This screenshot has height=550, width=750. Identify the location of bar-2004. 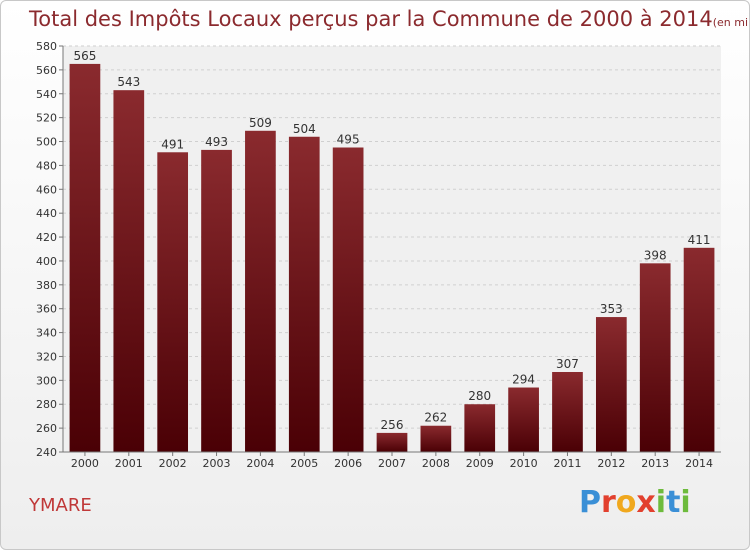
(260, 291).